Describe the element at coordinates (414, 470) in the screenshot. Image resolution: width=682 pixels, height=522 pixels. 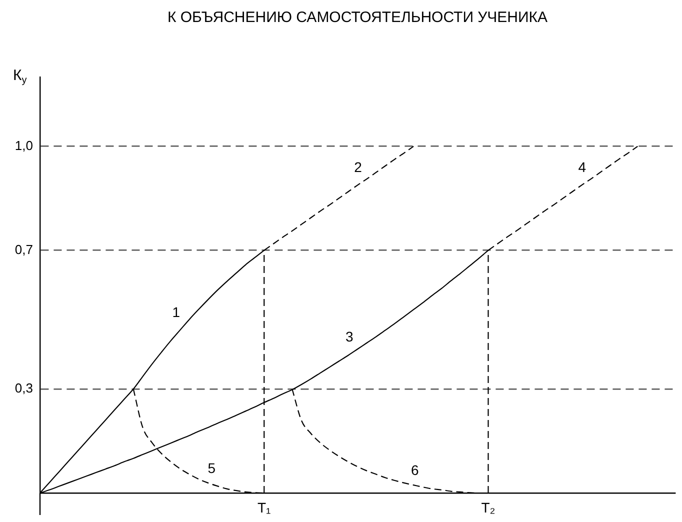
I see `series-label: 6` at that location.